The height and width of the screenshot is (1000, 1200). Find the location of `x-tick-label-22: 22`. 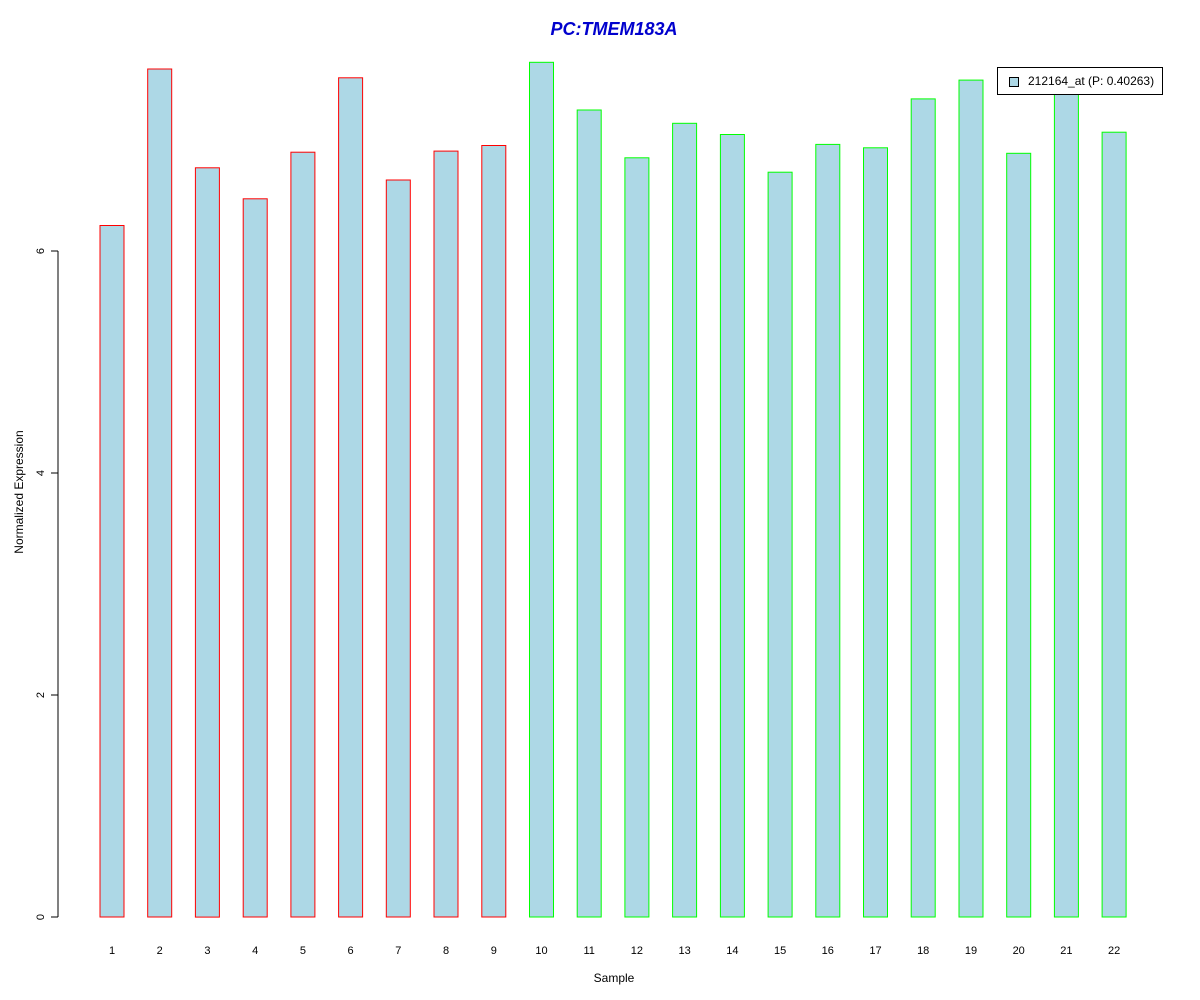

x-tick-label-22: 22 is located at coordinates (1114, 951).